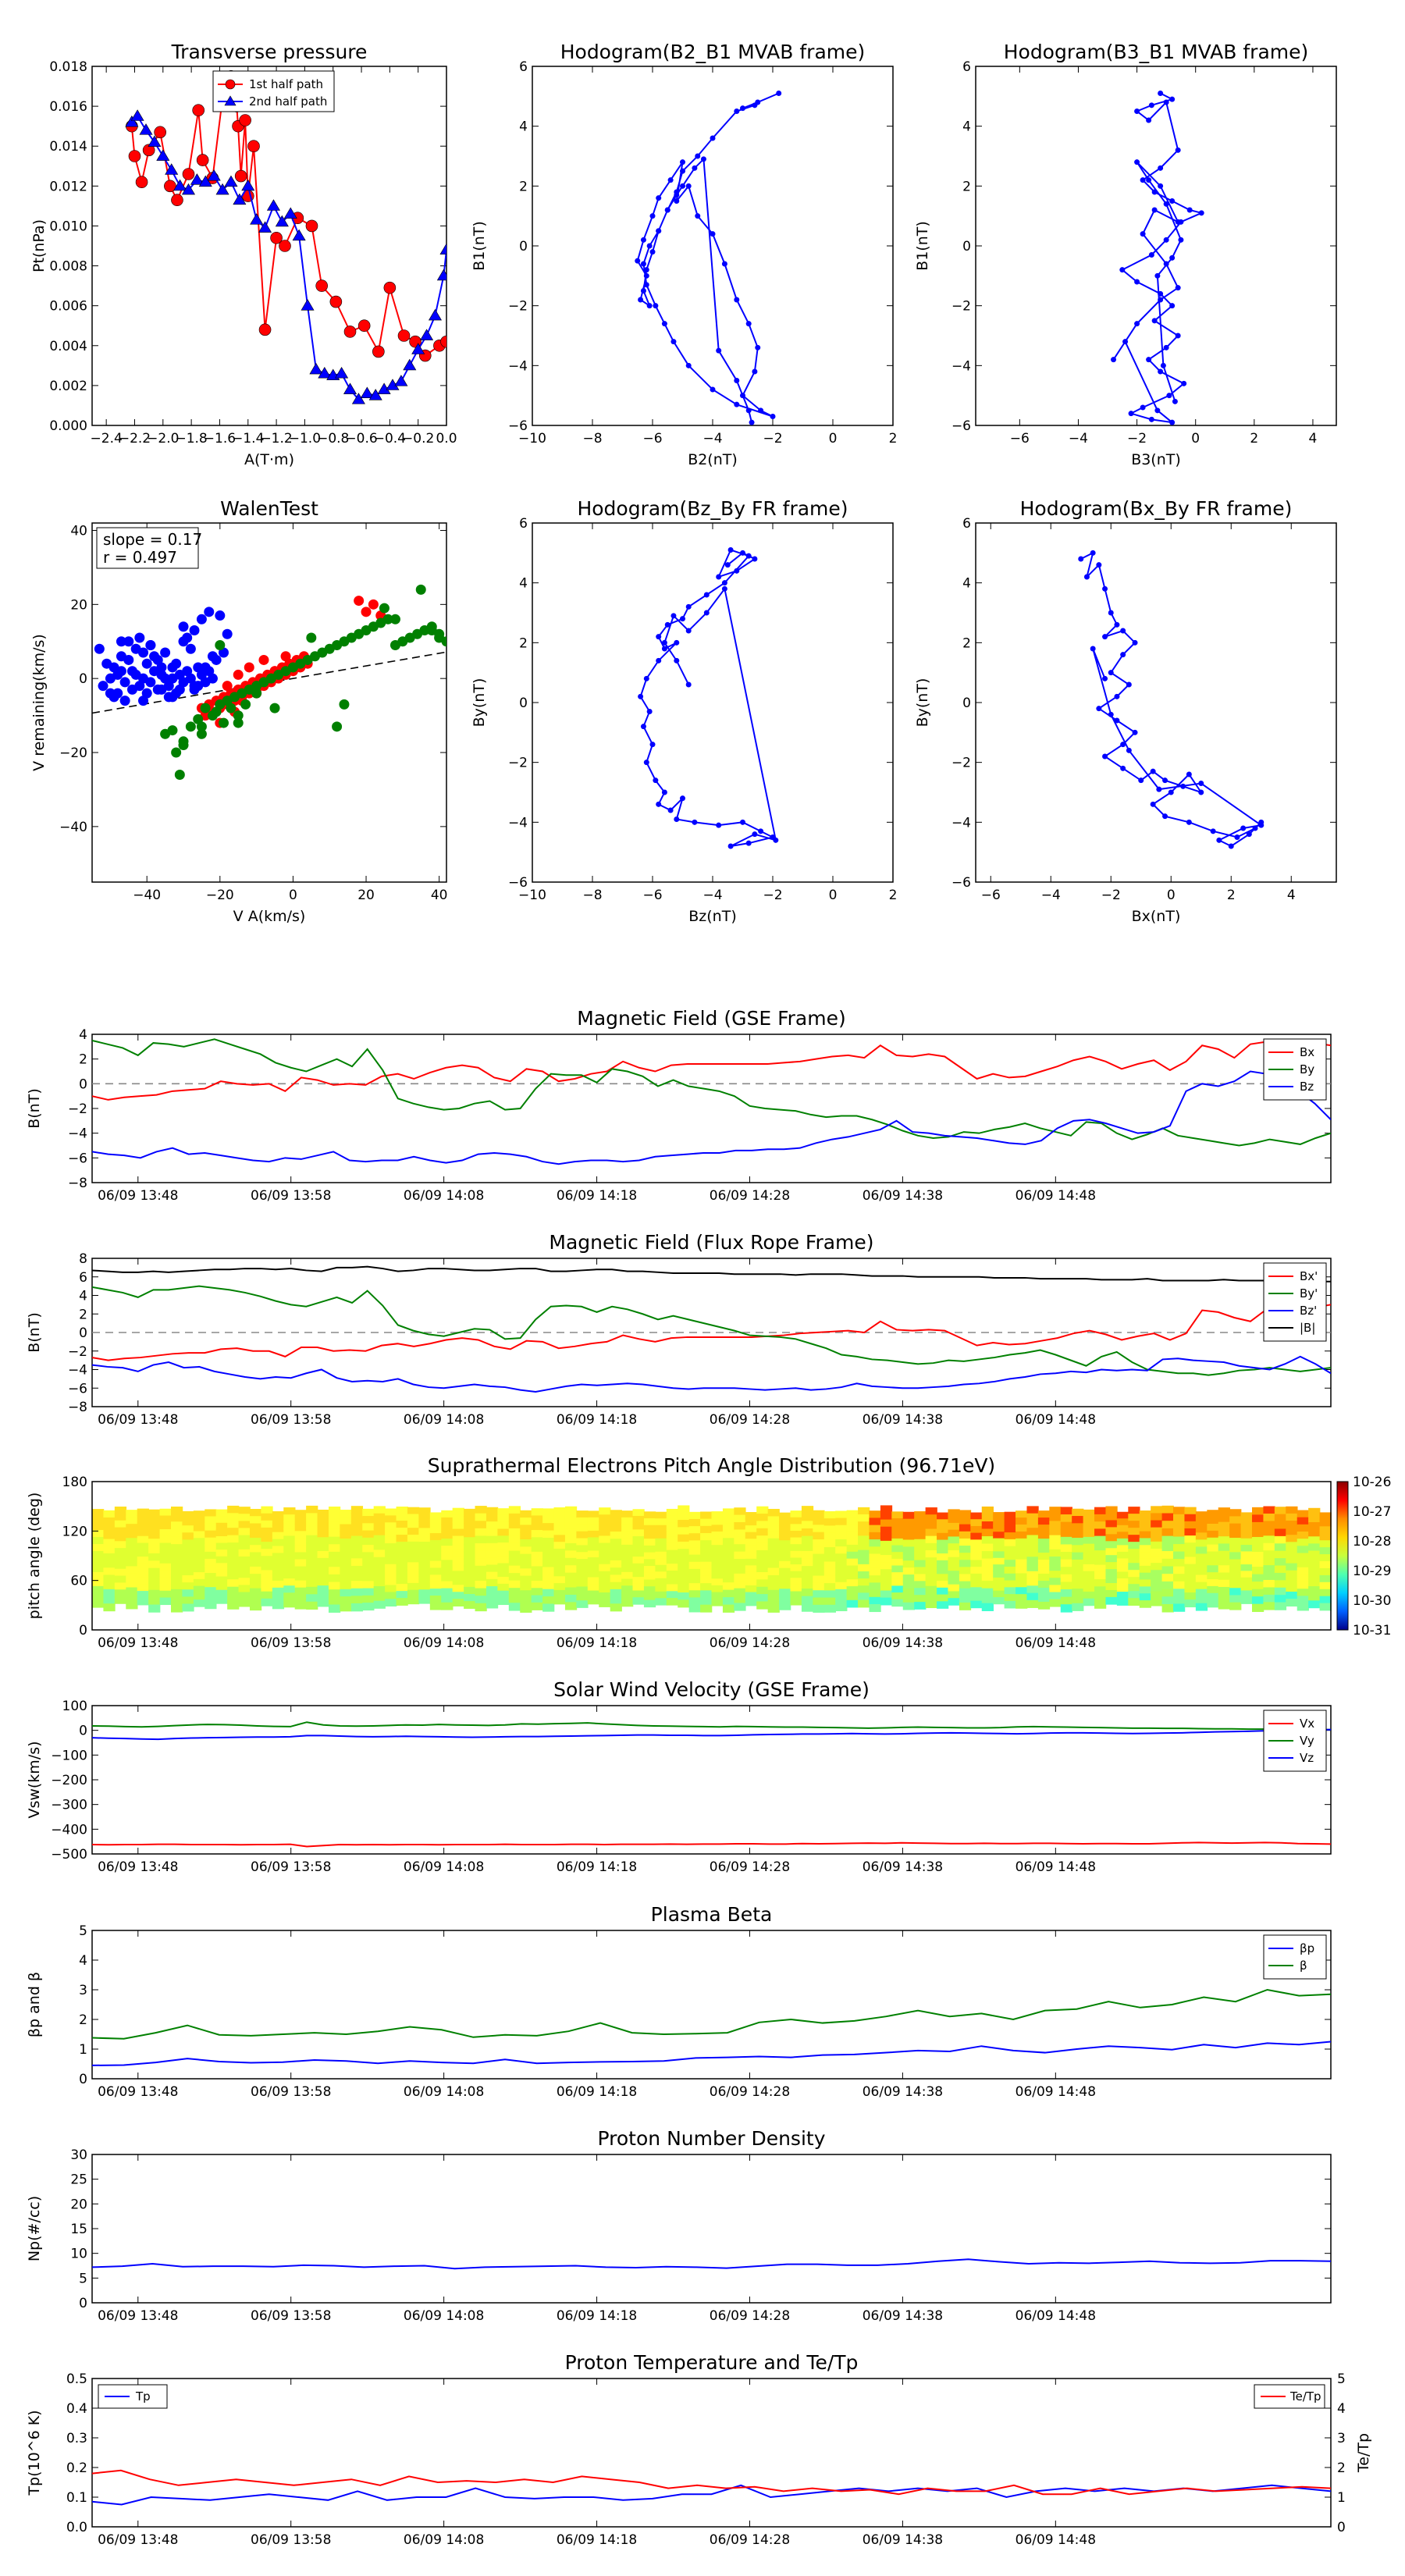 This screenshot has width=1405, height=2576. Describe the element at coordinates (34, 1332) in the screenshot. I see `y-axis-label: B(nT)` at that location.